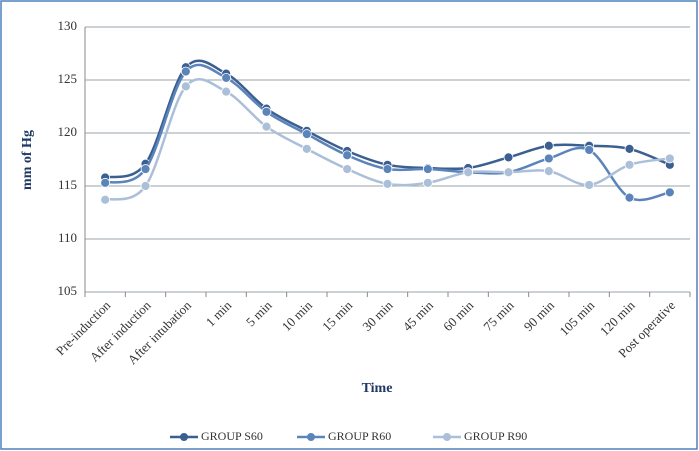 The width and height of the screenshot is (699, 451). I want to click on y-tick-label: 105, so click(68, 290).